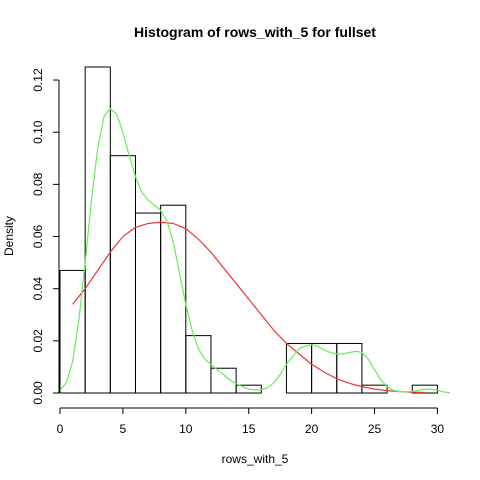  What do you see at coordinates (38, 237) in the screenshot?
I see `y-tick-label-3: 0.06` at bounding box center [38, 237].